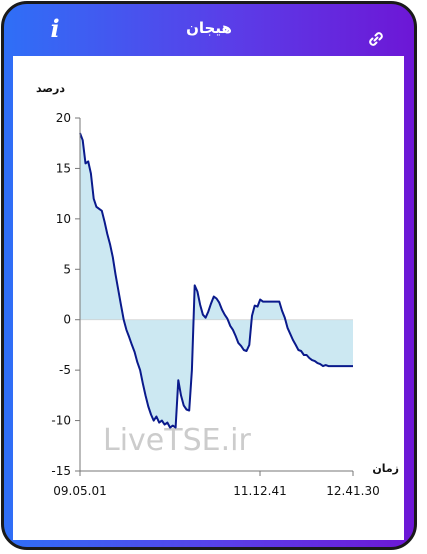 This screenshot has width=427, height=554. I want to click on y-tick-label: -15, so click(61, 471).